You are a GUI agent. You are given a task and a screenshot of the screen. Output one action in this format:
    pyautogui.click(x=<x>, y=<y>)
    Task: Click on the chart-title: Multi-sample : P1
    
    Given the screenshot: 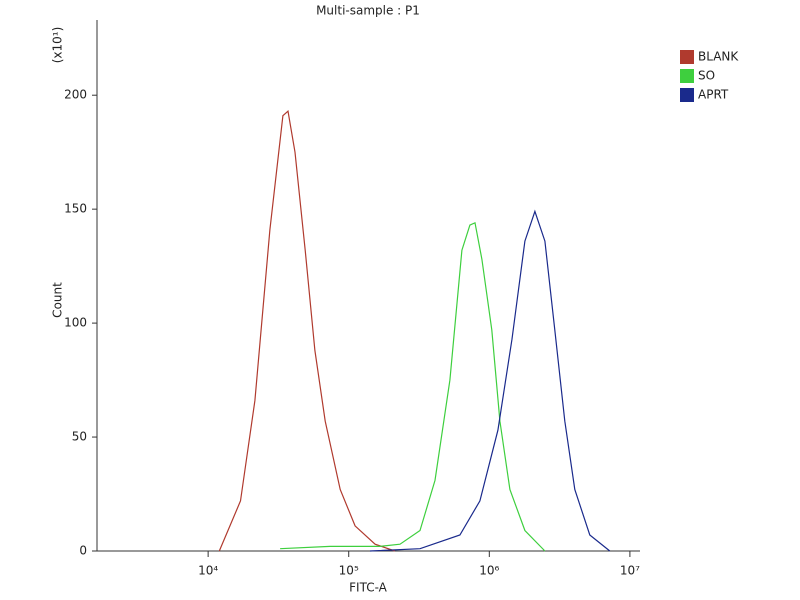 What is the action you would take?
    pyautogui.click(x=368, y=11)
    